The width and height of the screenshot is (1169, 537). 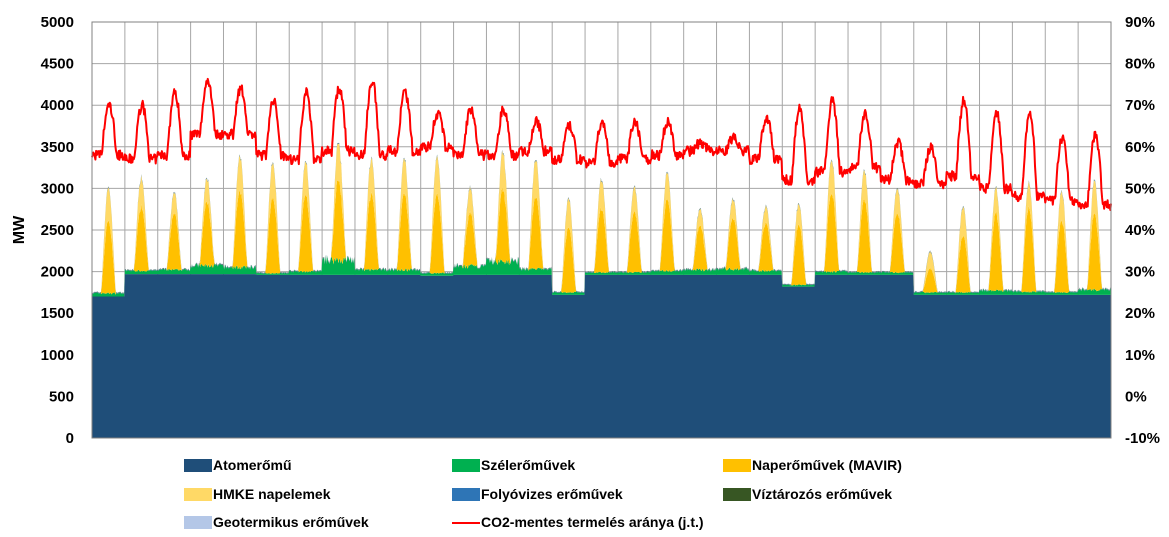 What do you see at coordinates (1140, 22) in the screenshot?
I see `y2-tick-label: 90%` at bounding box center [1140, 22].